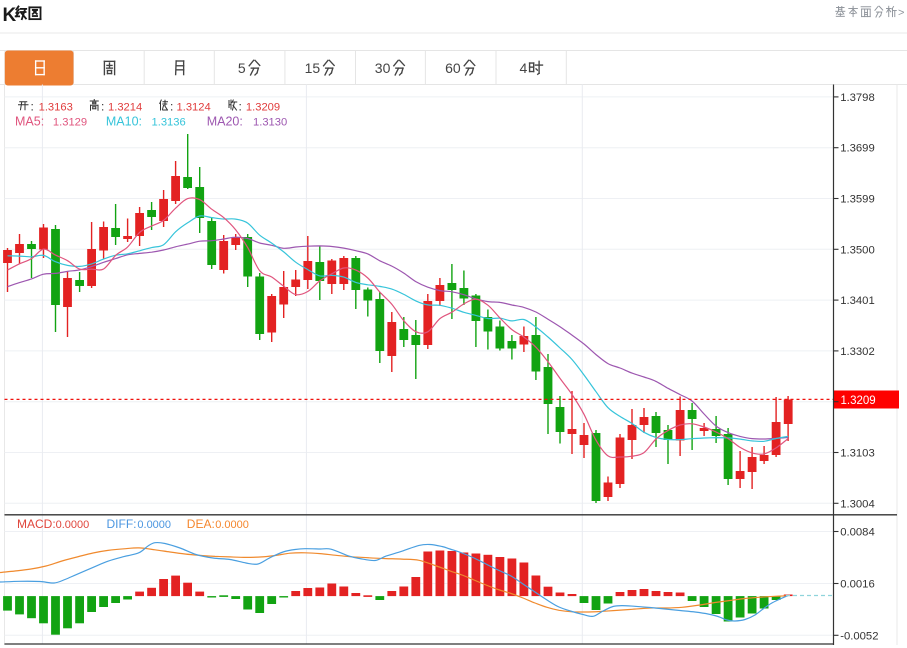 The width and height of the screenshot is (907, 648). What do you see at coordinates (225, 122) in the screenshot?
I see `svg-text: MA20:` at bounding box center [225, 122].